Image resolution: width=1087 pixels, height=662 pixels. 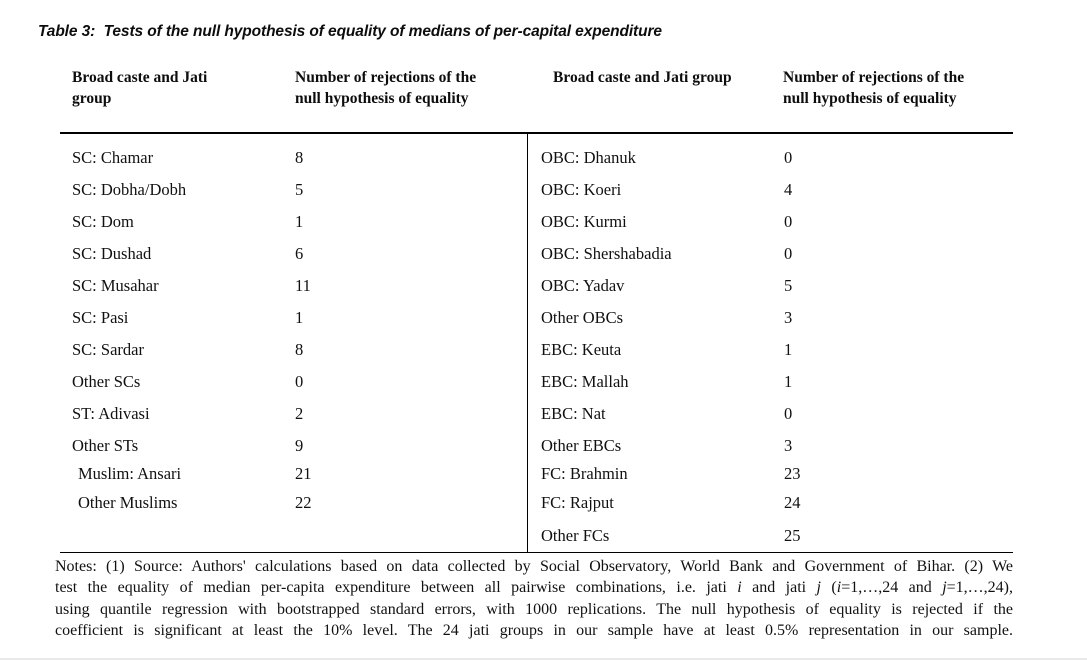 I want to click on table-row: FC: Brahmin 23, so click(x=770, y=474).